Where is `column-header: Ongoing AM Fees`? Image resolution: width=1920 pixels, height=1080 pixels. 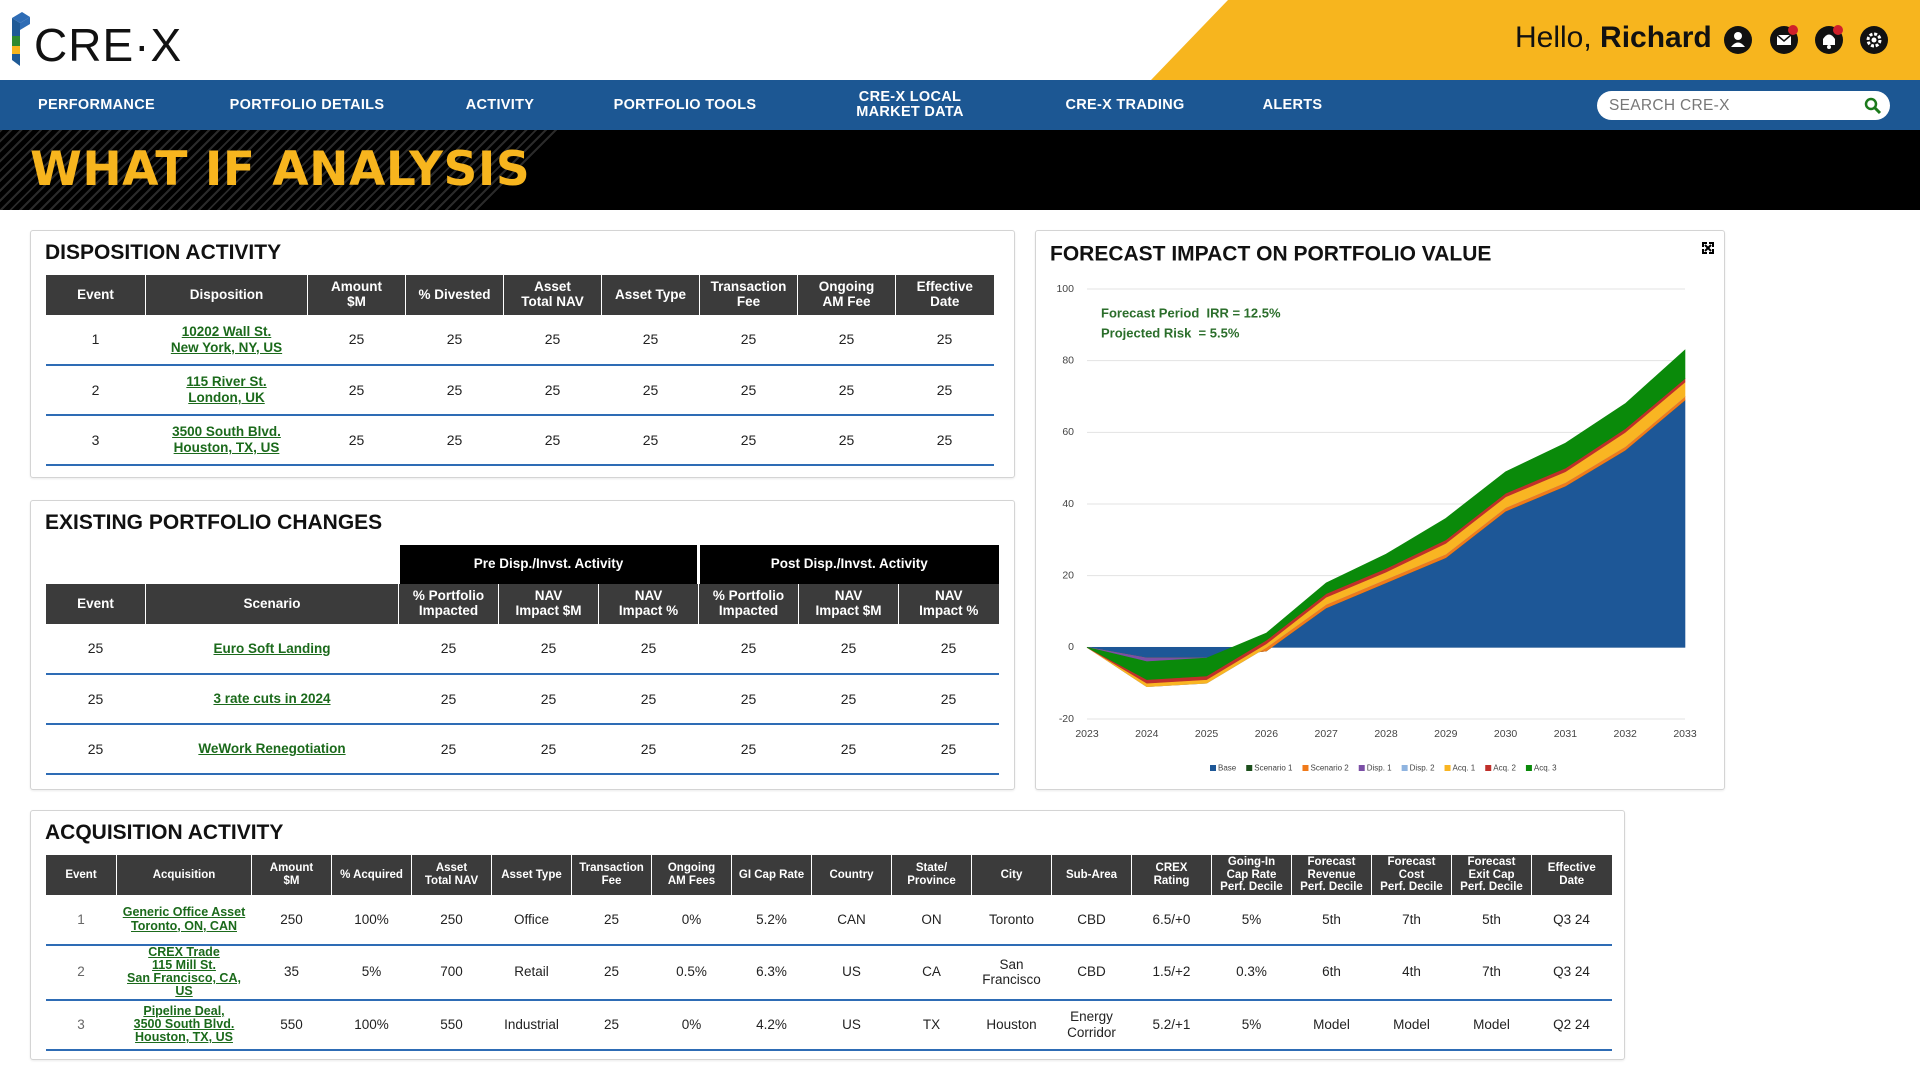 column-header: Ongoing AM Fees is located at coordinates (692, 875).